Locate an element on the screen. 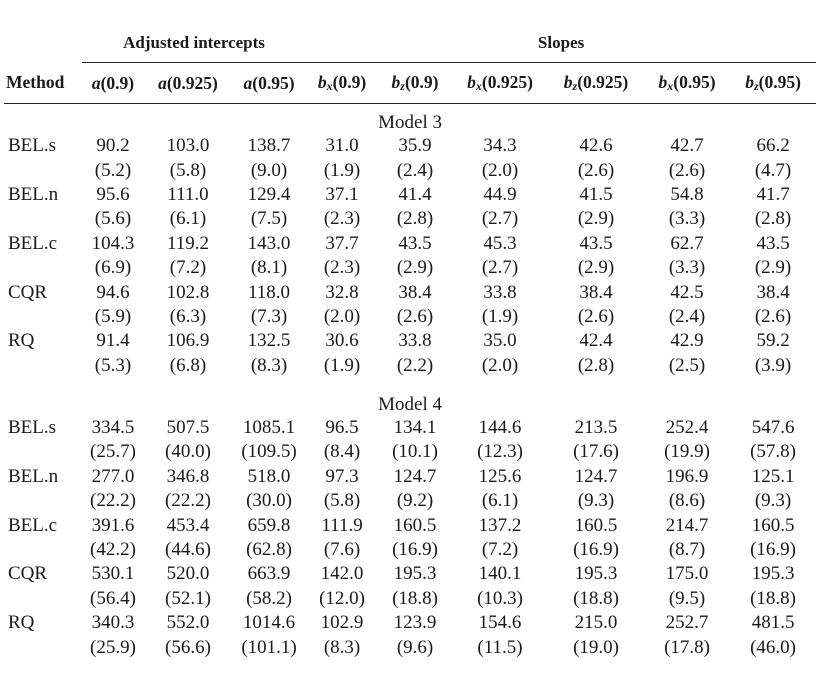 The width and height of the screenshot is (820, 680). column-header: bx(0.9) is located at coordinates (342, 83).